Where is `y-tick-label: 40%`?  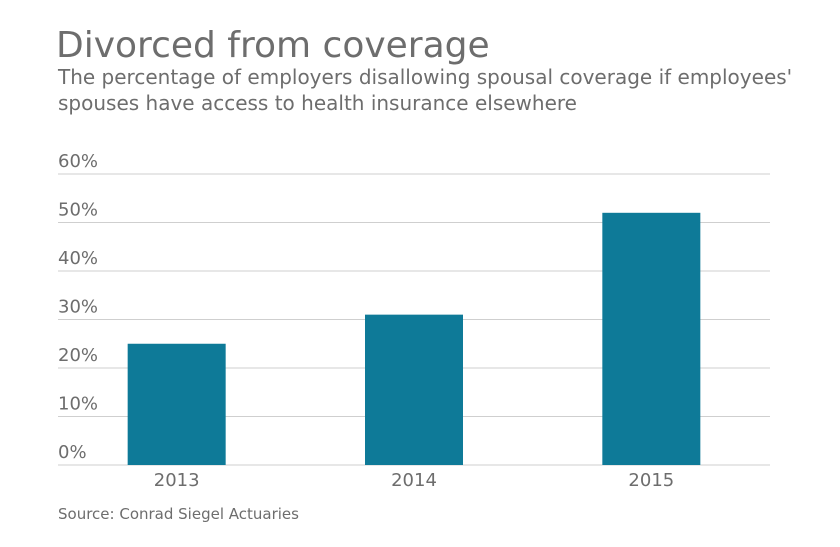
y-tick-label: 40% is located at coordinates (78, 258).